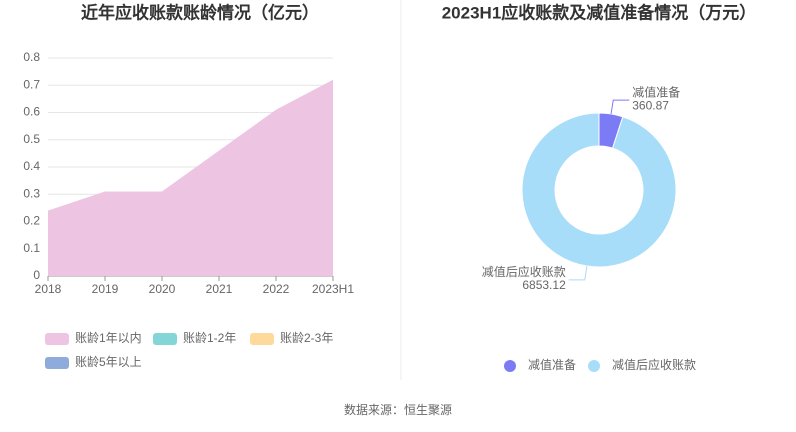 Image resolution: width=796 pixels, height=432 pixels. I want to click on y-tick-label: 0, so click(36, 275).